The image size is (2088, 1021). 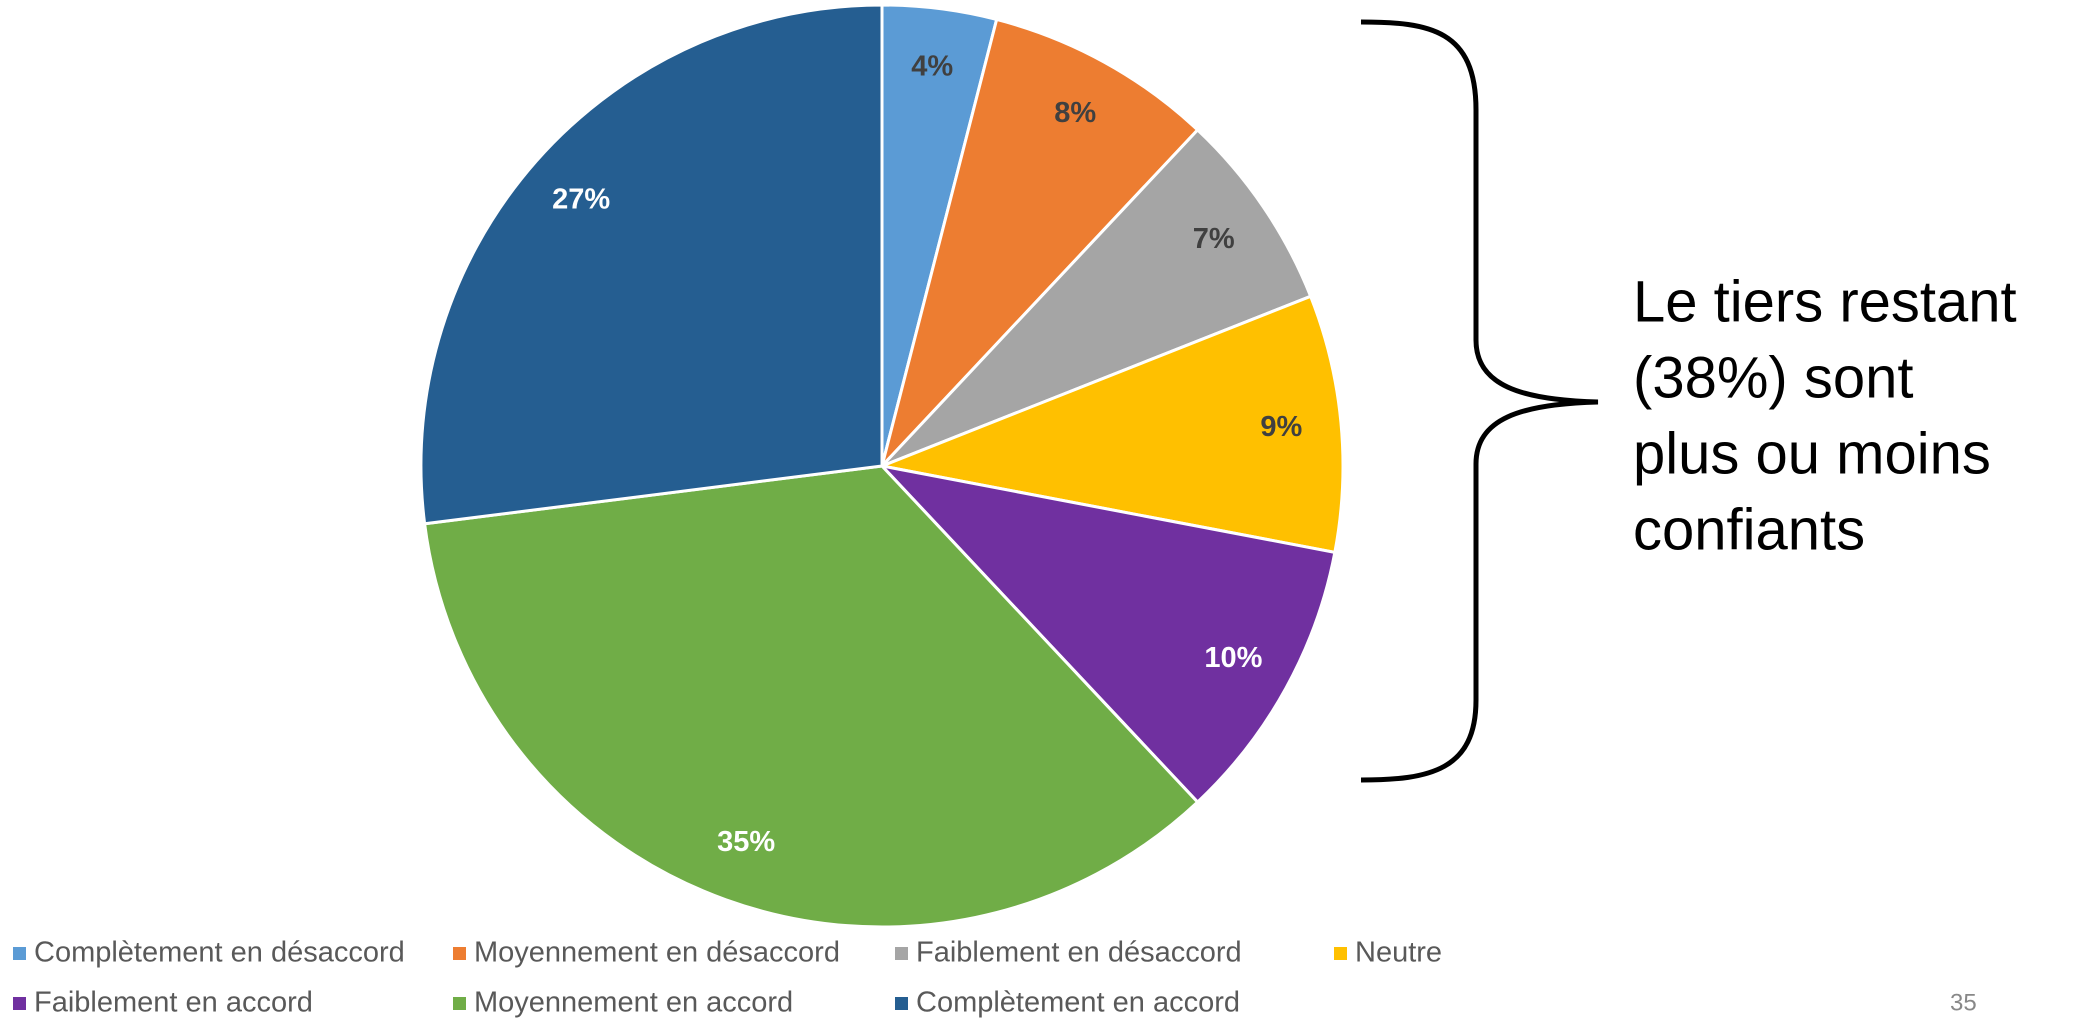 What do you see at coordinates (657, 953) in the screenshot?
I see `legend-label: Moyennement en désaccord` at bounding box center [657, 953].